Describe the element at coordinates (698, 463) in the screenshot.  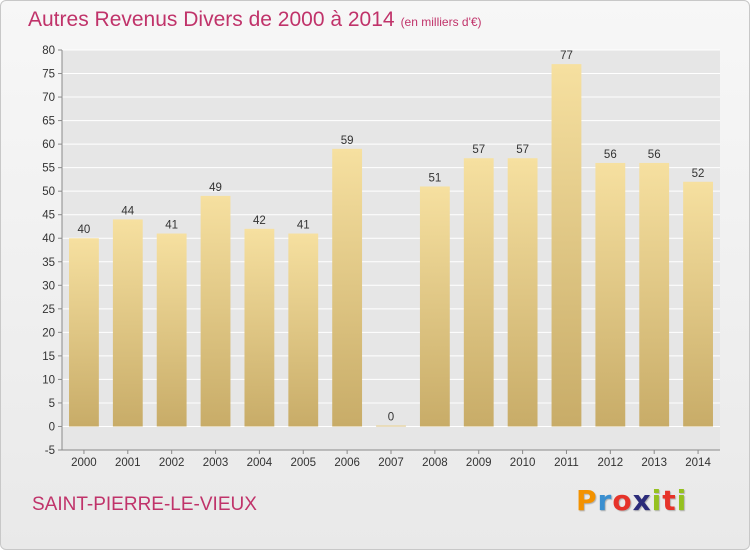
I see `x-tick-label-2014: 2014` at that location.